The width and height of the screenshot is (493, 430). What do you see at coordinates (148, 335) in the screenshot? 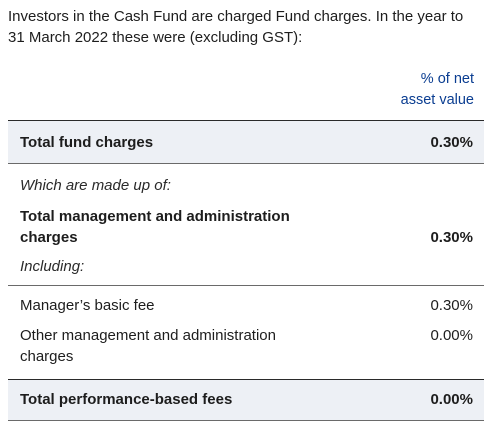
I see `other-mgmt-label-line1: Other management and administration` at bounding box center [148, 335].